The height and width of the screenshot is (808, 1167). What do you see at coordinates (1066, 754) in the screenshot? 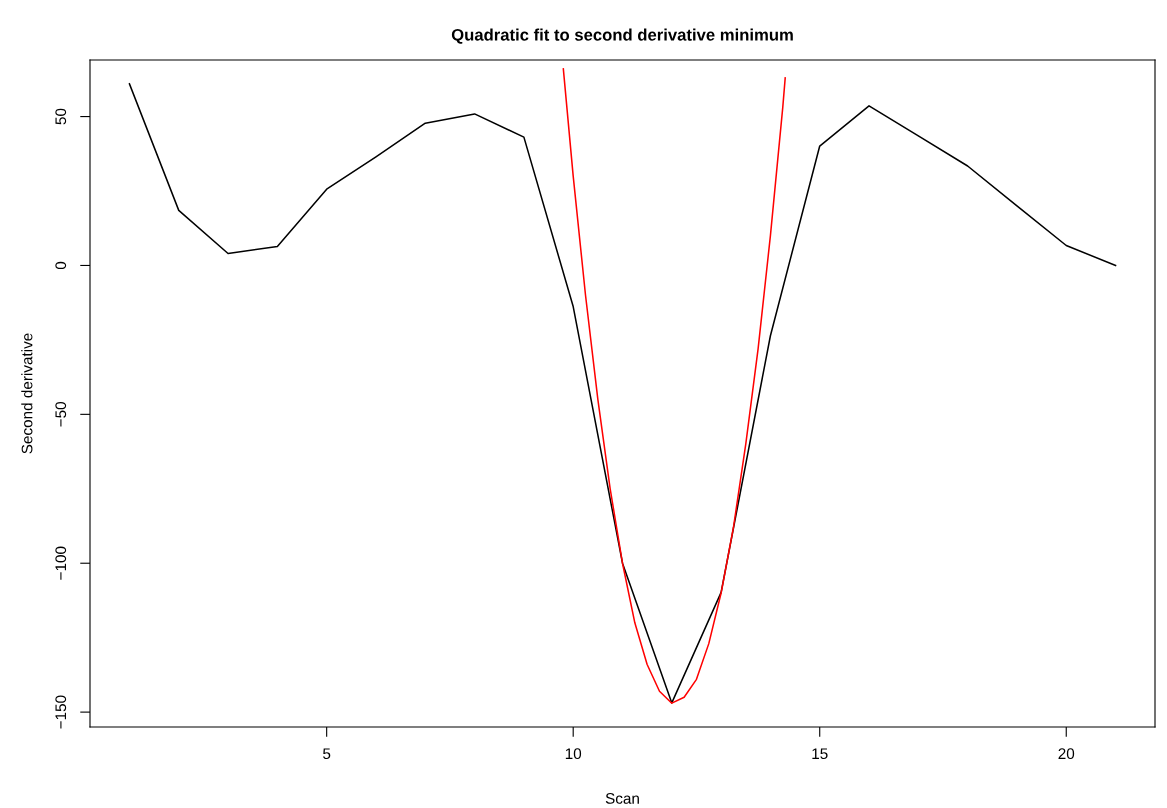
I see `x-tick-label: 20` at bounding box center [1066, 754].